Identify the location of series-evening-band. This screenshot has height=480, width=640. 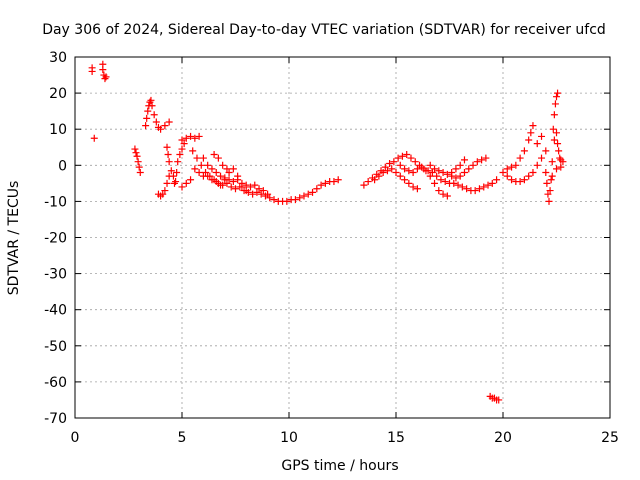
(431, 277).